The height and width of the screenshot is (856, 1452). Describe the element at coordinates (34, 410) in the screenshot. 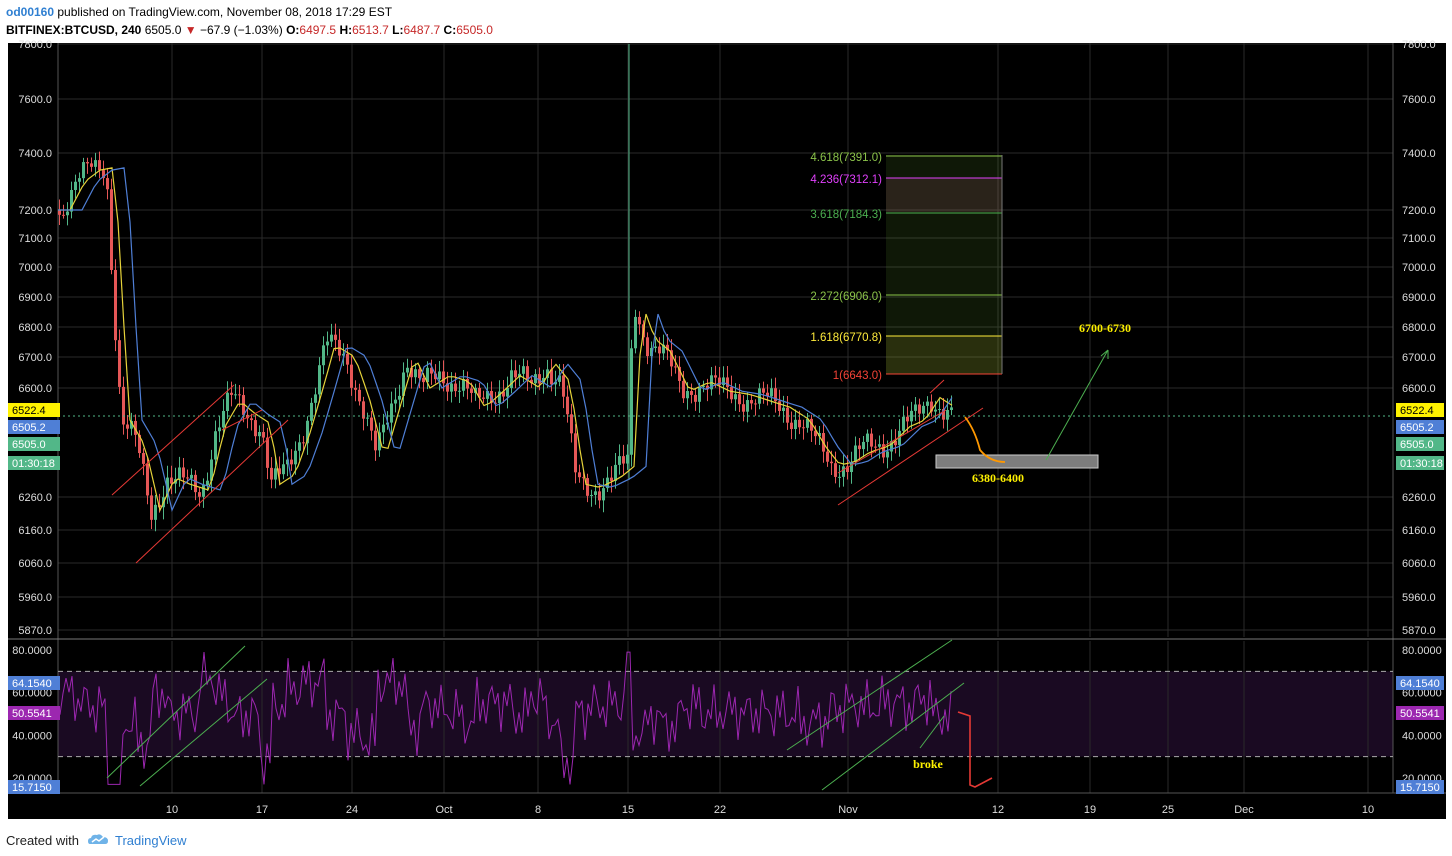

I see `price-badge-left` at that location.